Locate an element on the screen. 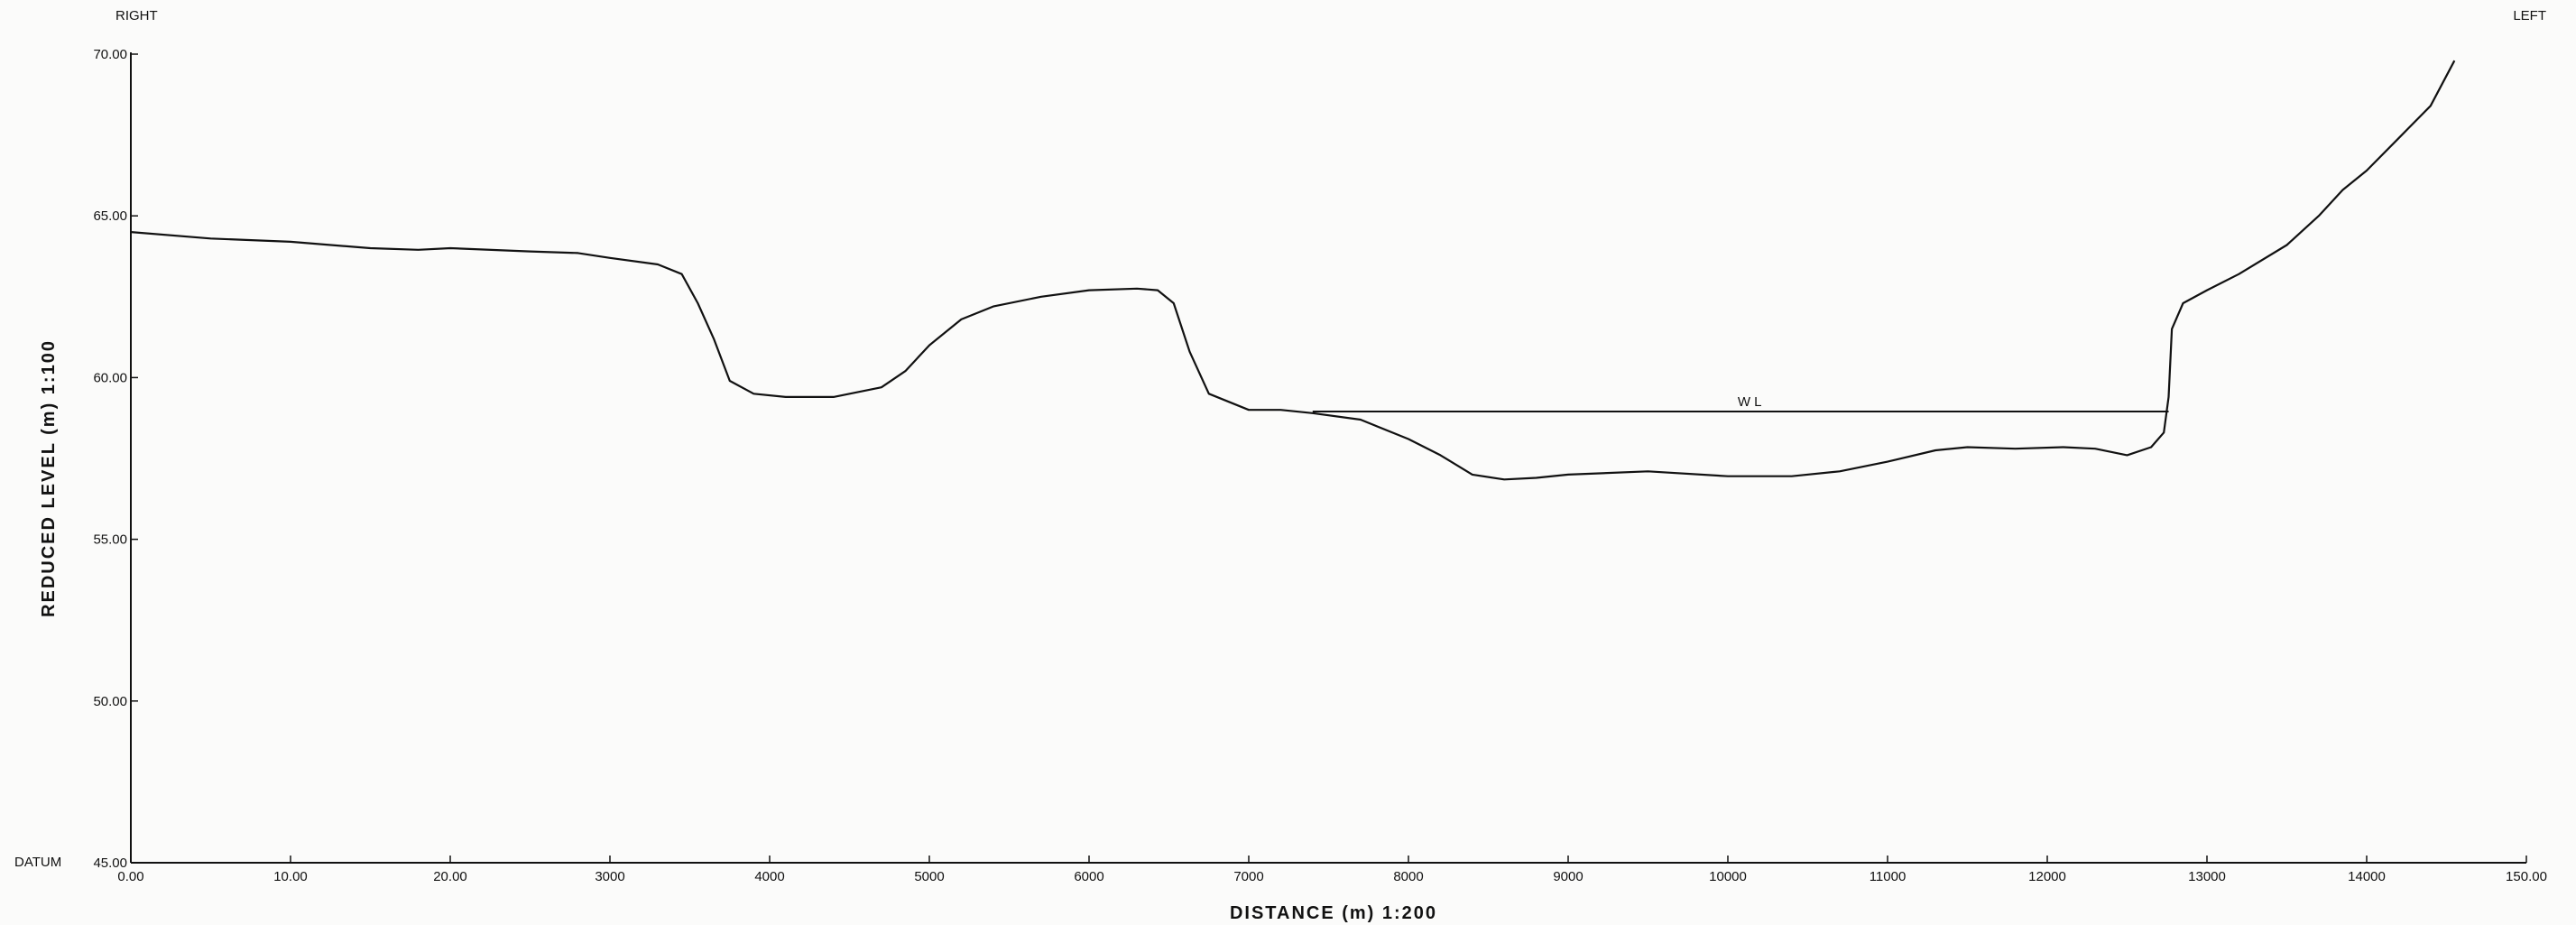  x-tick-label: 10000 is located at coordinates (1728, 876).